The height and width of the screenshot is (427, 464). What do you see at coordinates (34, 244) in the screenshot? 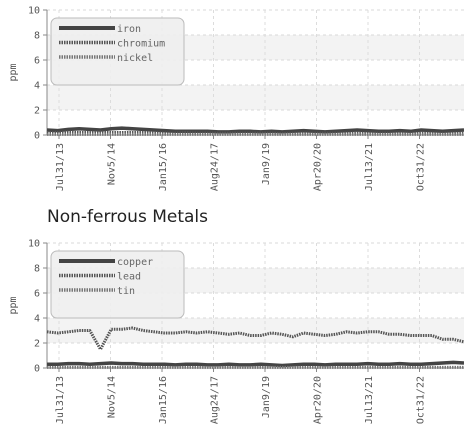
I see `nonferrous-ytick-label: 10` at bounding box center [34, 244].